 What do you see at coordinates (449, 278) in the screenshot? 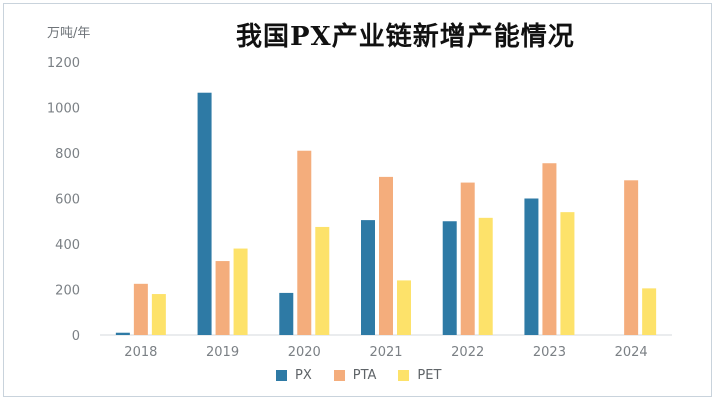
I see `bar-px-2022` at bounding box center [449, 278].